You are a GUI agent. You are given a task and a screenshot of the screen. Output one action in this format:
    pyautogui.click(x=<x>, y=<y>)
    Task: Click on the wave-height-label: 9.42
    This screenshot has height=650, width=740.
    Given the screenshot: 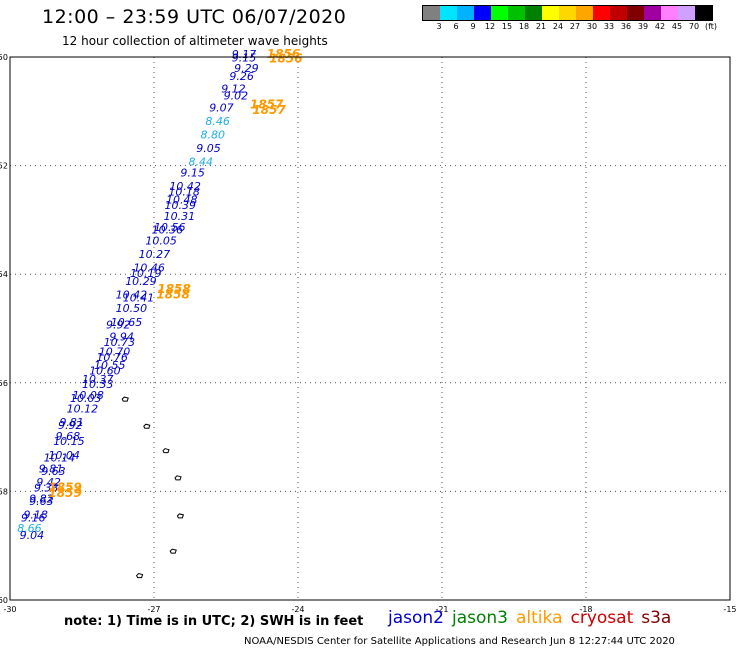 What is the action you would take?
    pyautogui.click(x=48, y=482)
    